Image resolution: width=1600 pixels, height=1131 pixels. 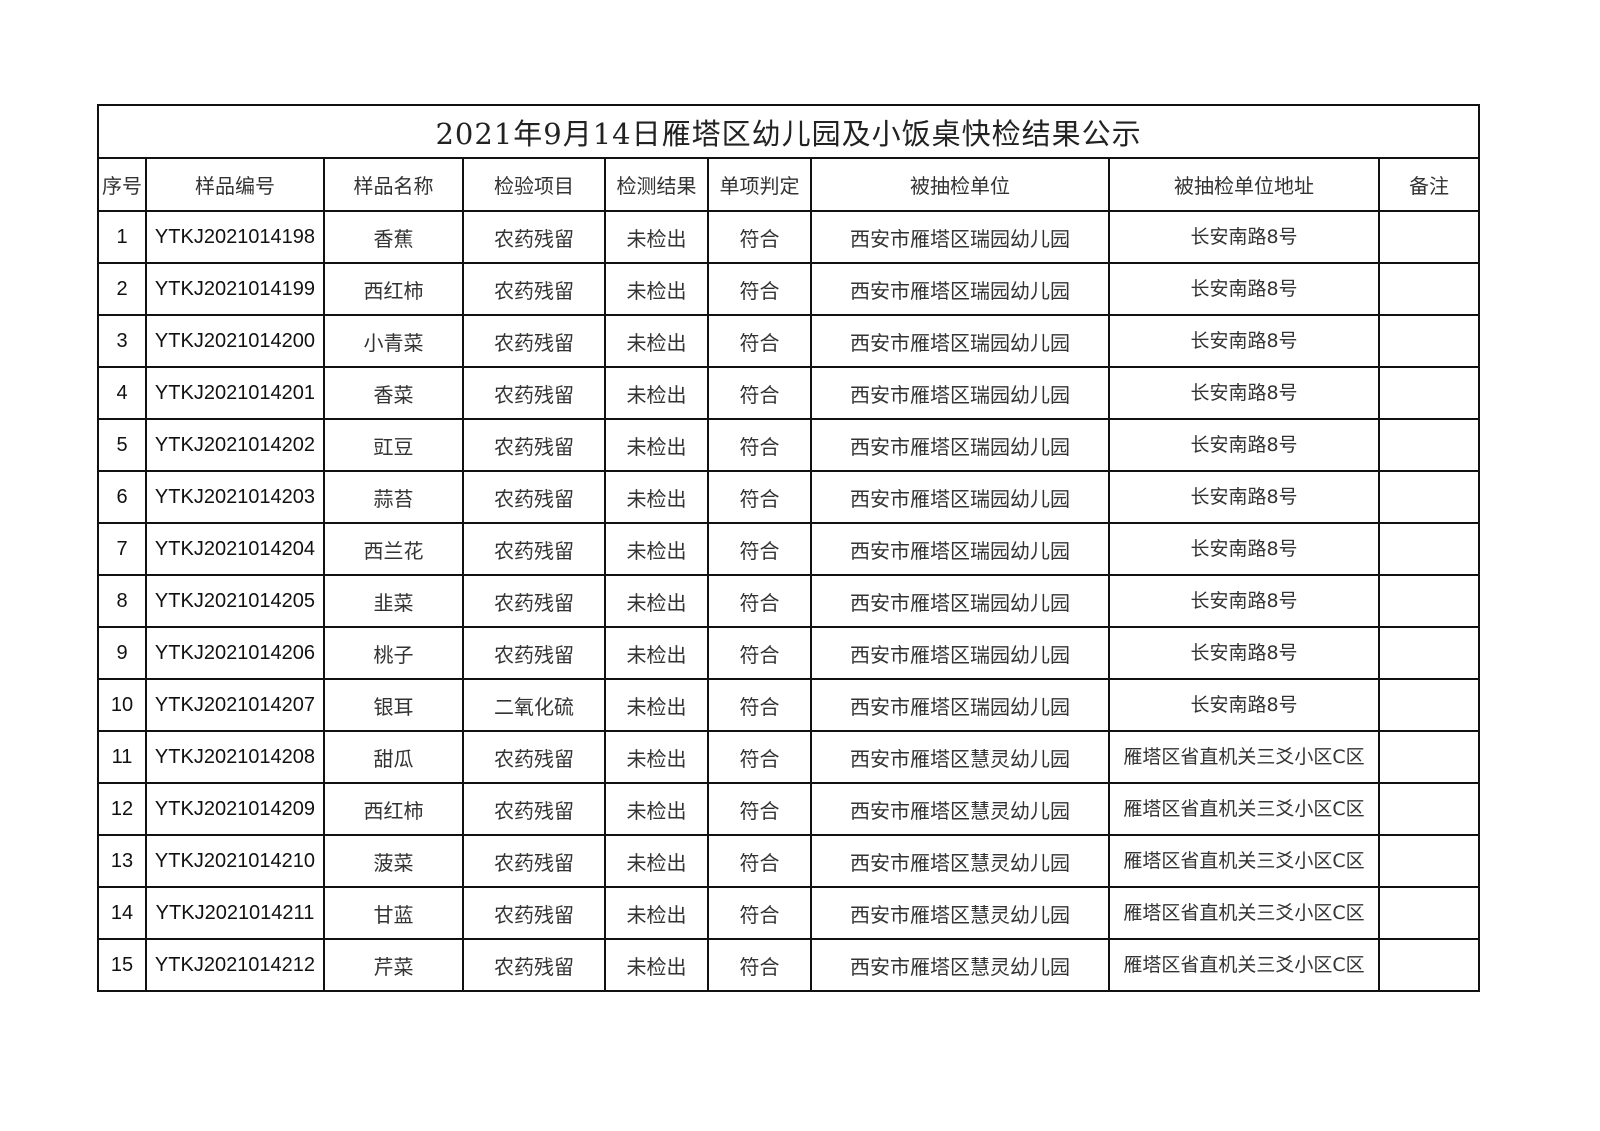 I want to click on header-result: 检测结果, so click(x=656, y=184).